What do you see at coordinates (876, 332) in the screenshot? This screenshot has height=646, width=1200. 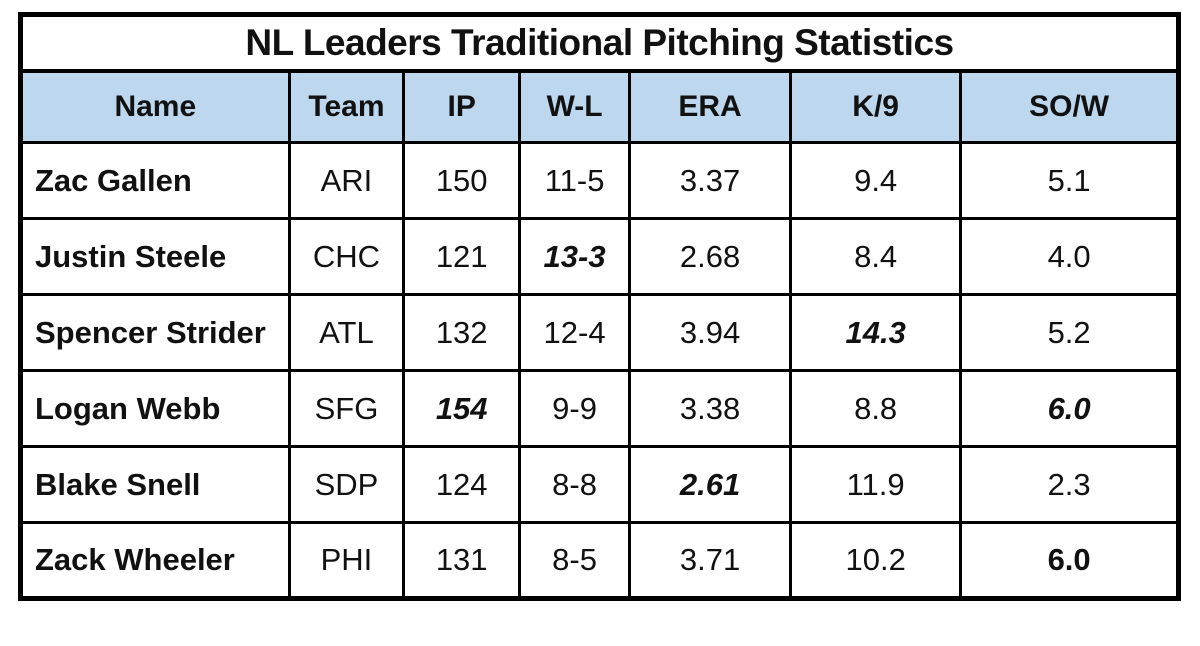 I see `stat-cell: 14.3` at bounding box center [876, 332].